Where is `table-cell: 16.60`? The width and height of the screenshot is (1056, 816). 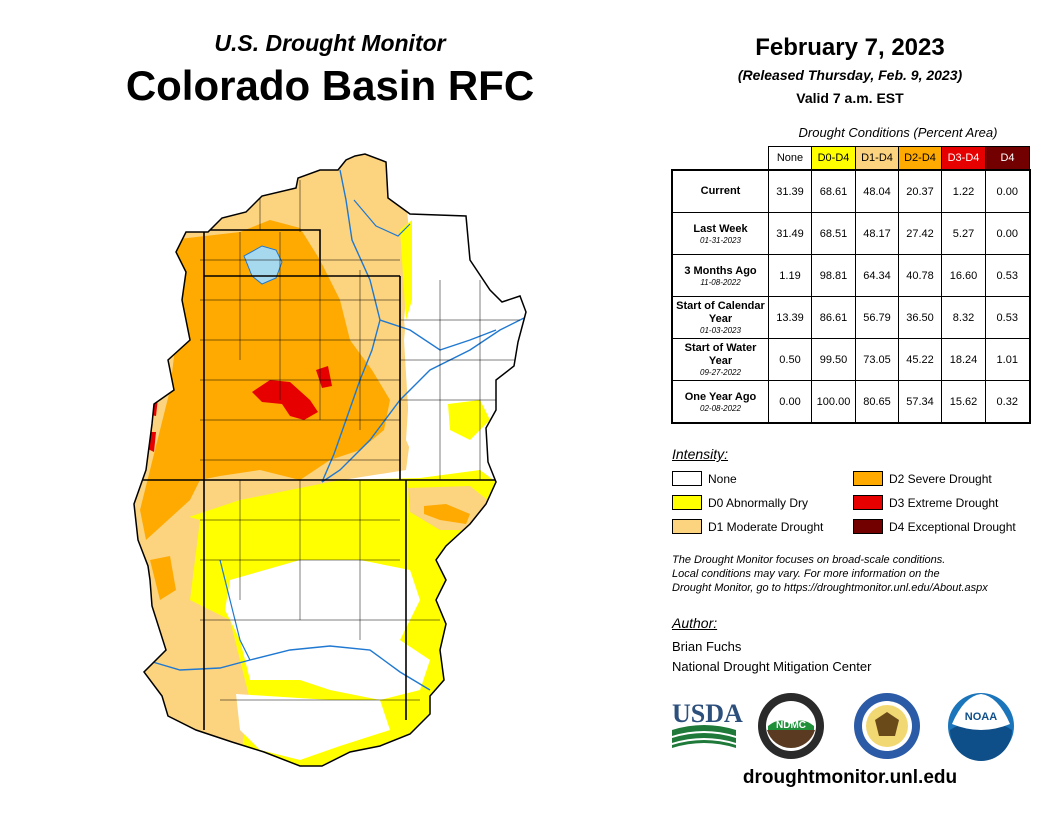
table-cell: 16.60 is located at coordinates (963, 275).